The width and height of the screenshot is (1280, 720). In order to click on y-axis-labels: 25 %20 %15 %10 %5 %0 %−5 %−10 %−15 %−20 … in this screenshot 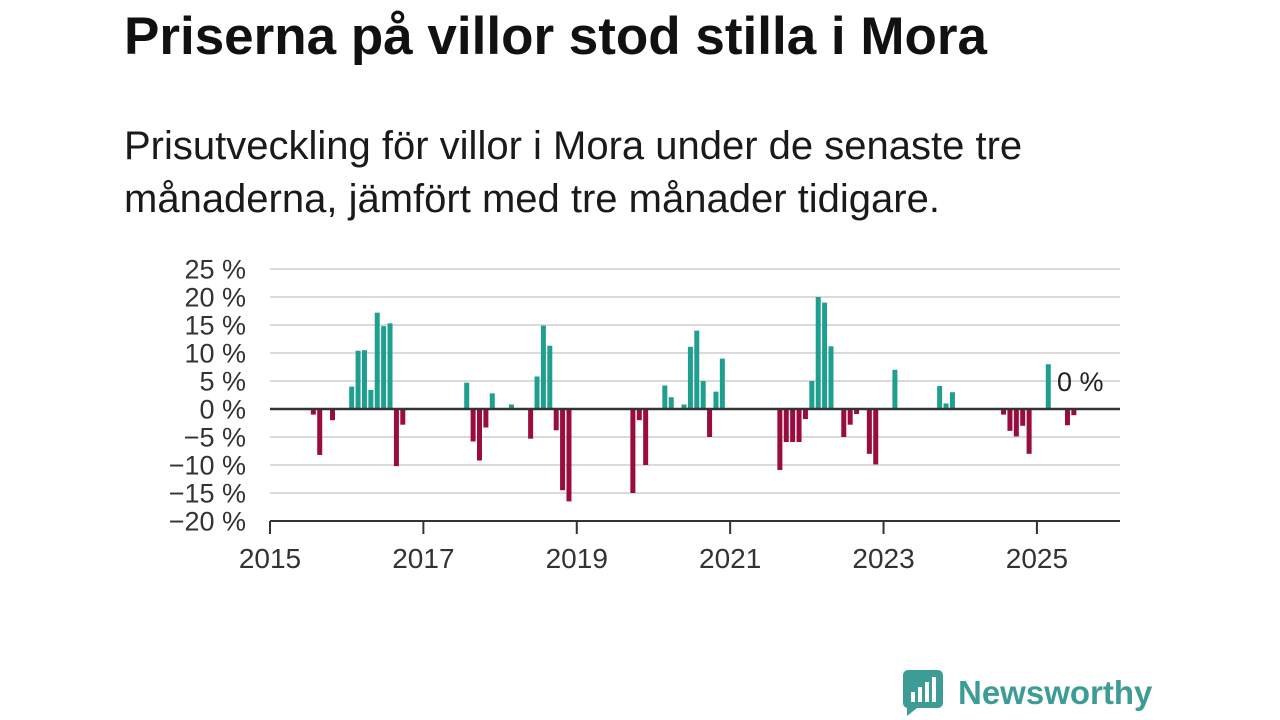, I will do `click(207, 396)`.